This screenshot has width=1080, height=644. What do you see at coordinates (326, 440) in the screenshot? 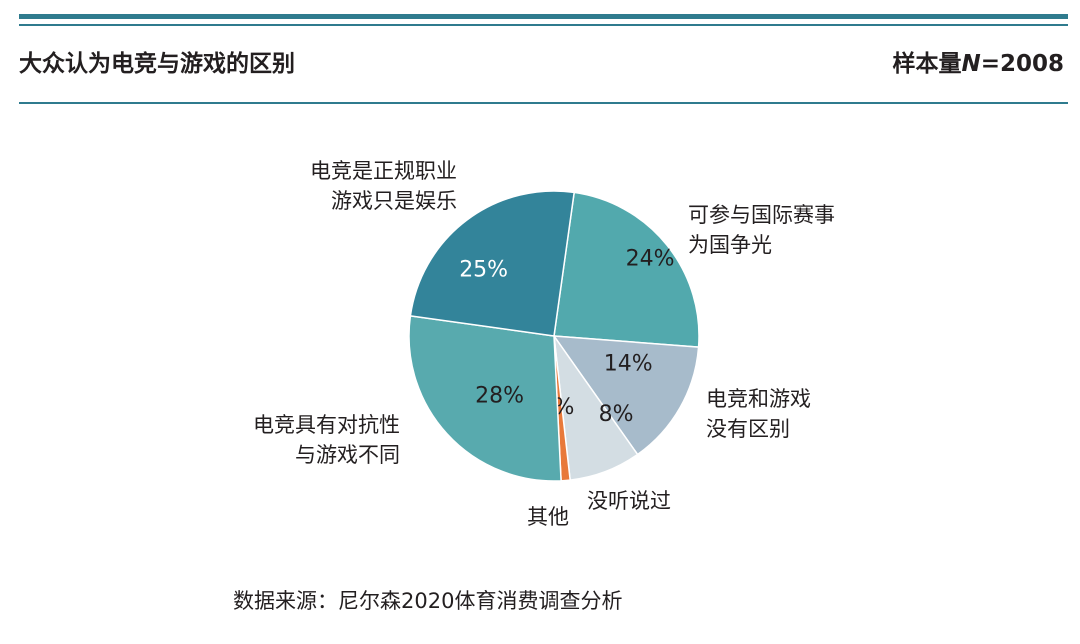
I see `category-label-competitive: 电竞具有对抗性 与游戏不同` at bounding box center [326, 440].